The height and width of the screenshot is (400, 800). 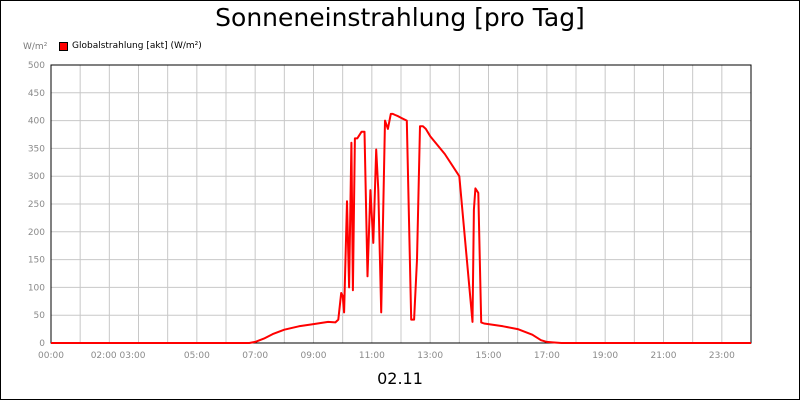 What do you see at coordinates (51, 356) in the screenshot?
I see `x-tick-label: 00:00` at bounding box center [51, 356].